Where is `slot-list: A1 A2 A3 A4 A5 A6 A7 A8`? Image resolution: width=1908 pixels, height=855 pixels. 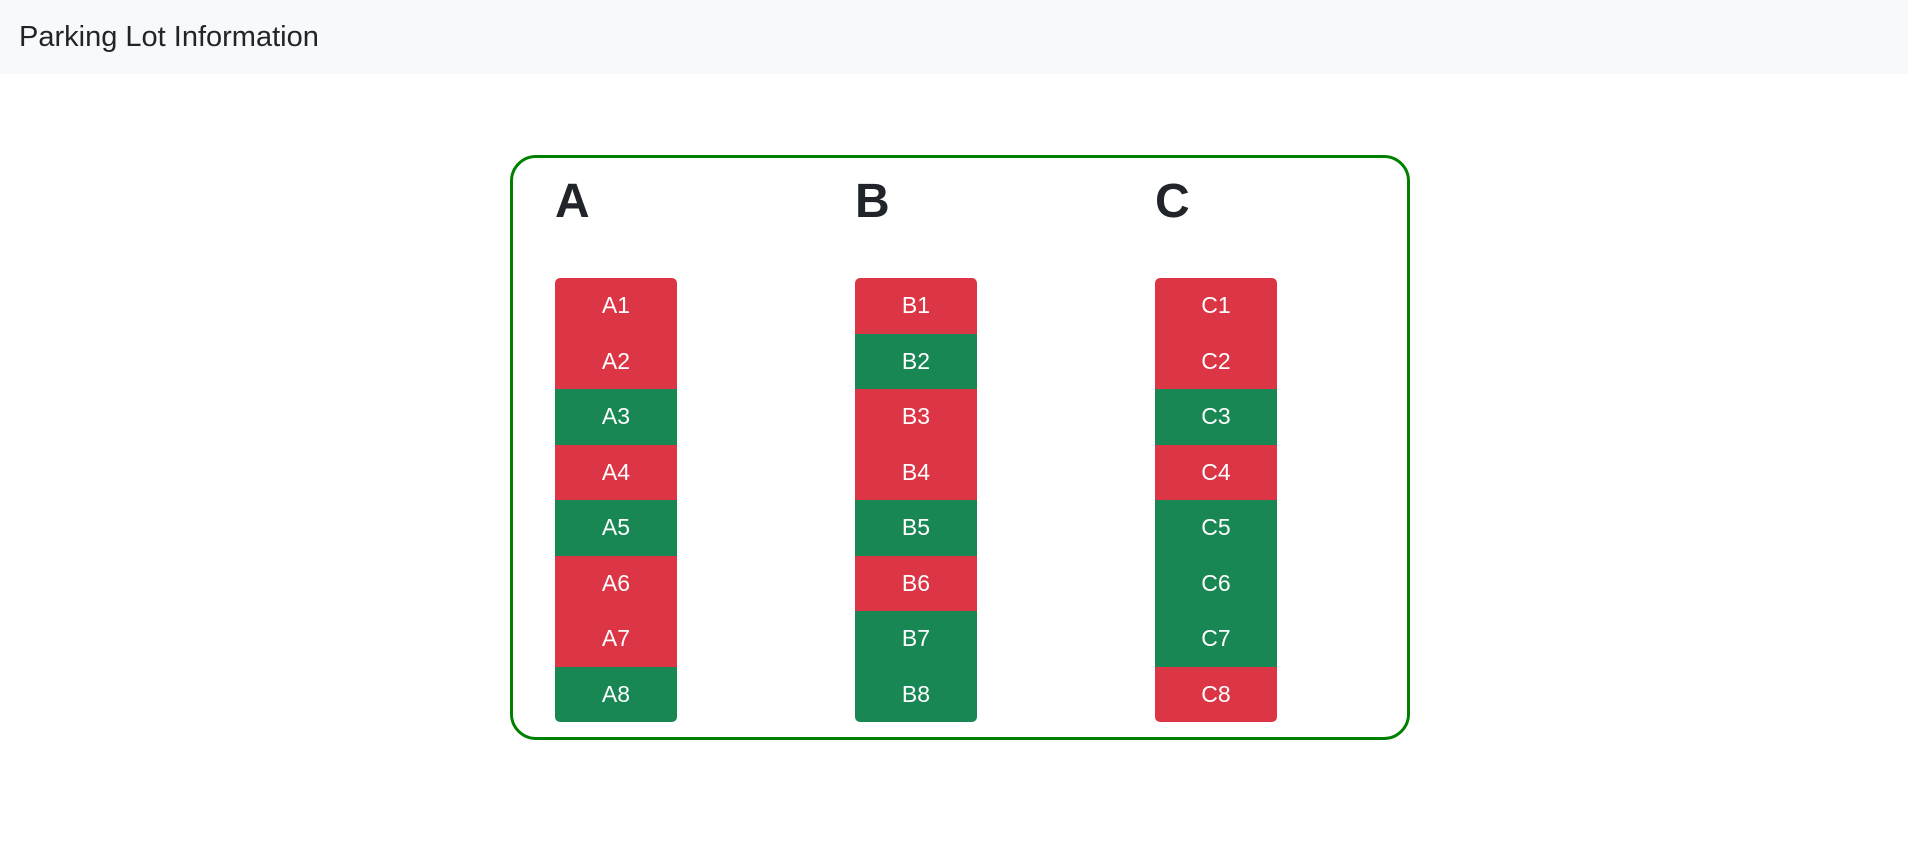
slot-list: A1 A2 A3 A4 A5 A6 A7 A8 is located at coordinates (616, 500).